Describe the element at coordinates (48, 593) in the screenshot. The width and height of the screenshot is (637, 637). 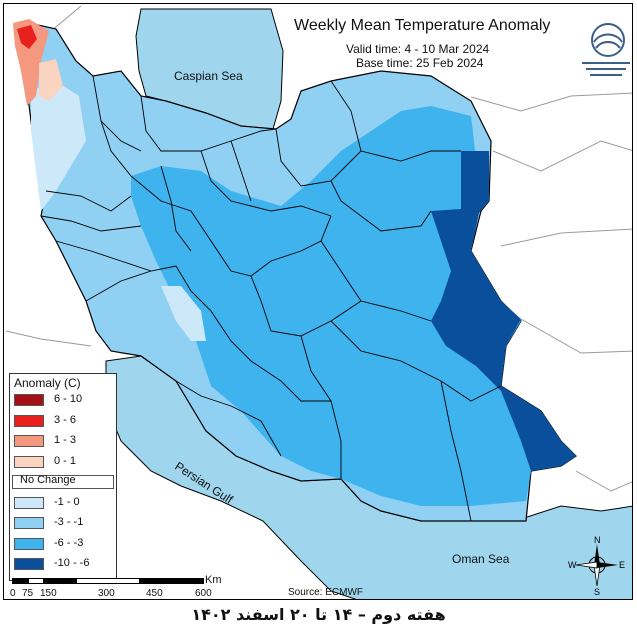
I see `scale-tick-label: 150` at that location.